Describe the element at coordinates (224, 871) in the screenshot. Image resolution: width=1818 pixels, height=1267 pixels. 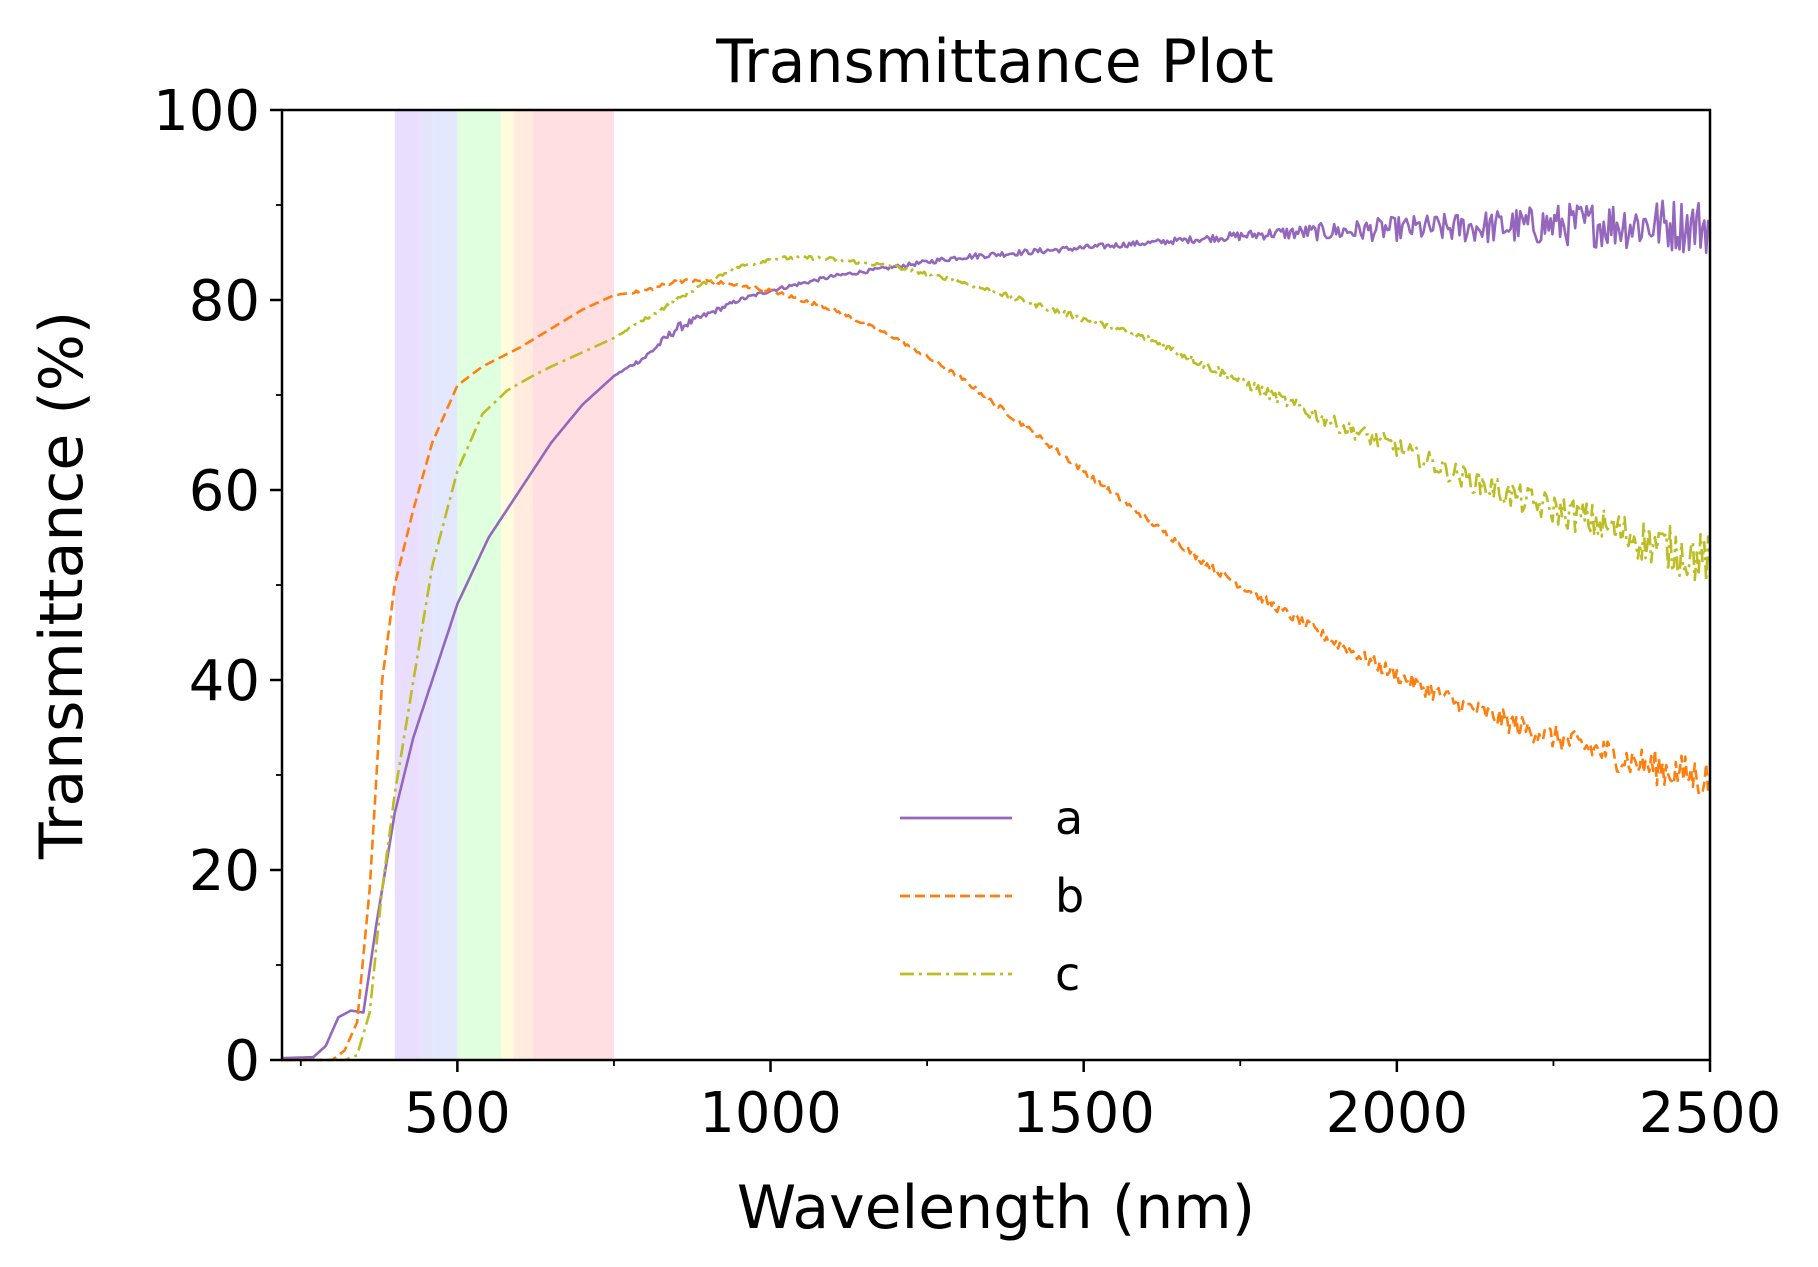
I see `y-tick-label-20: 20` at that location.